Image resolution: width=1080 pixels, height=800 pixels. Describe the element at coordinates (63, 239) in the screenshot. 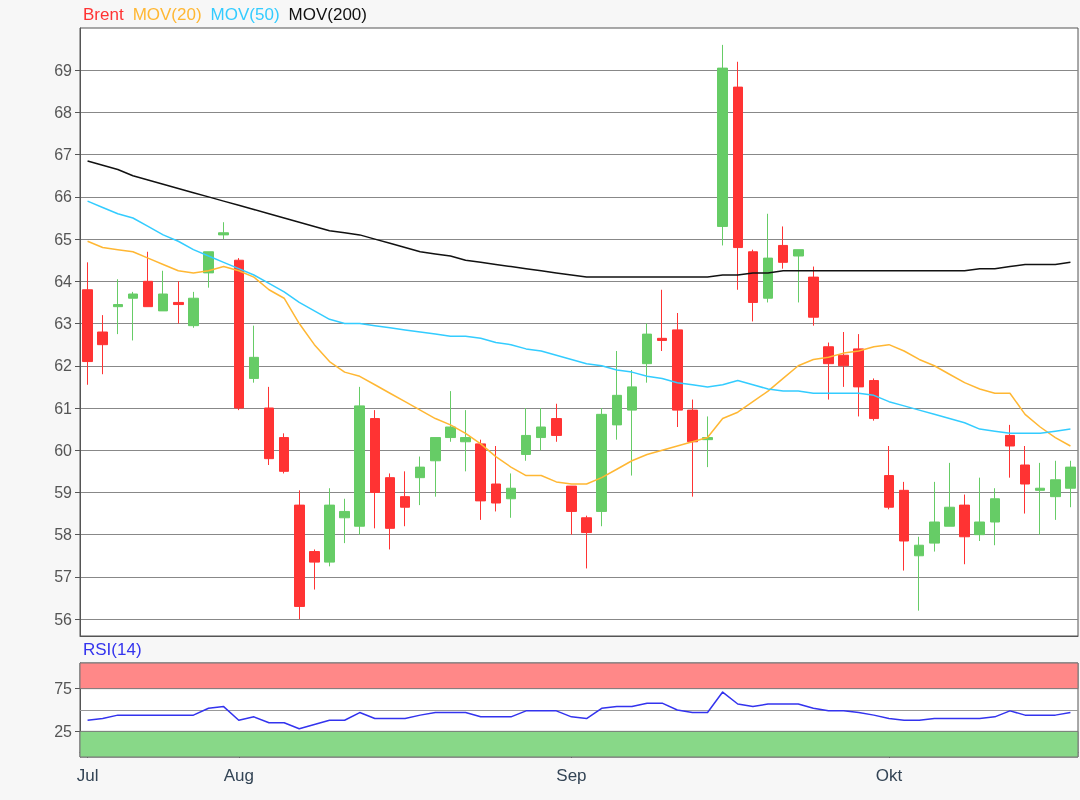

I see `y-tick-label: 65` at that location.